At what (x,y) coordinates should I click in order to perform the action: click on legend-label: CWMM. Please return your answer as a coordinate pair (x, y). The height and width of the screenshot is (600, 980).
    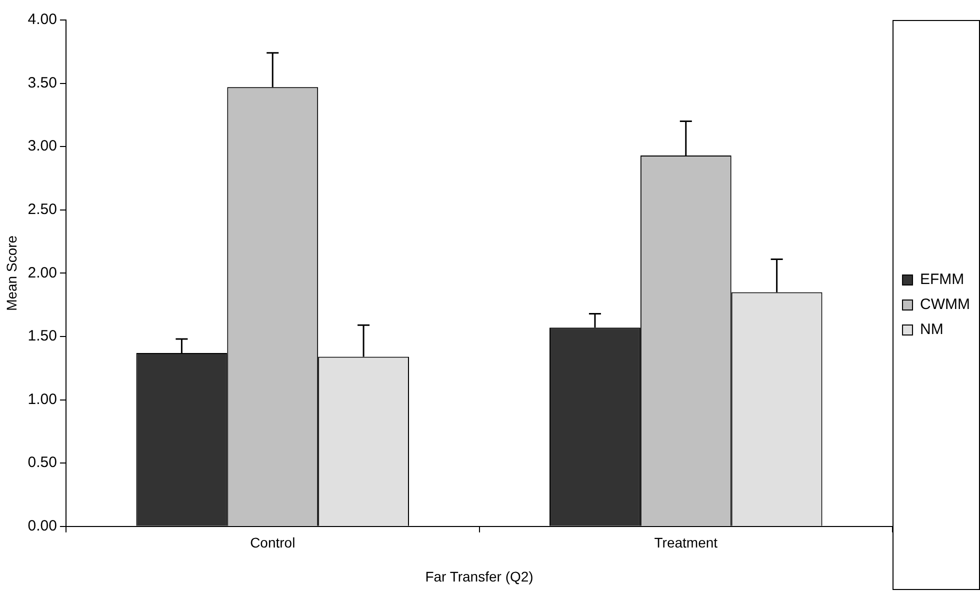
    Looking at the image, I should click on (945, 305).